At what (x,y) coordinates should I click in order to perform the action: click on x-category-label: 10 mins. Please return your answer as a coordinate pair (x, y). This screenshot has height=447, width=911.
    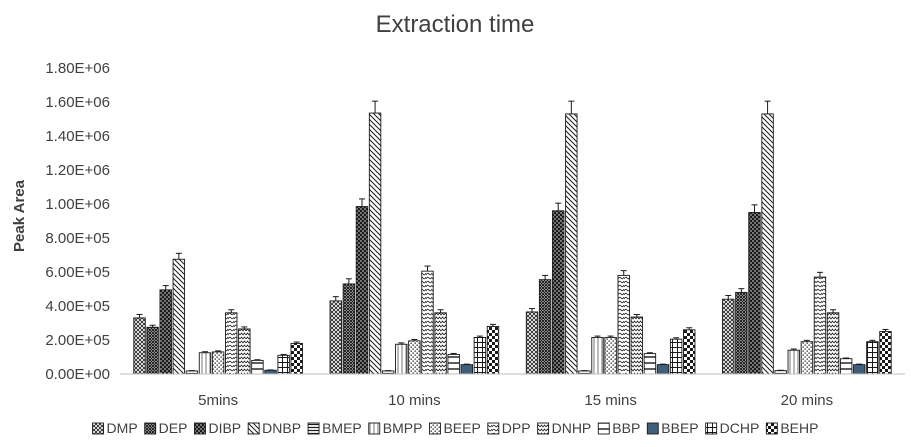
    Looking at the image, I should click on (414, 400).